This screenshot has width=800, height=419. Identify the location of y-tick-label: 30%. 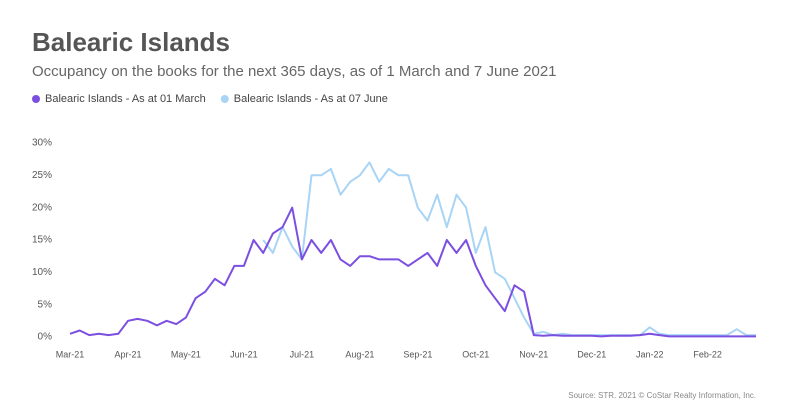
(42, 143).